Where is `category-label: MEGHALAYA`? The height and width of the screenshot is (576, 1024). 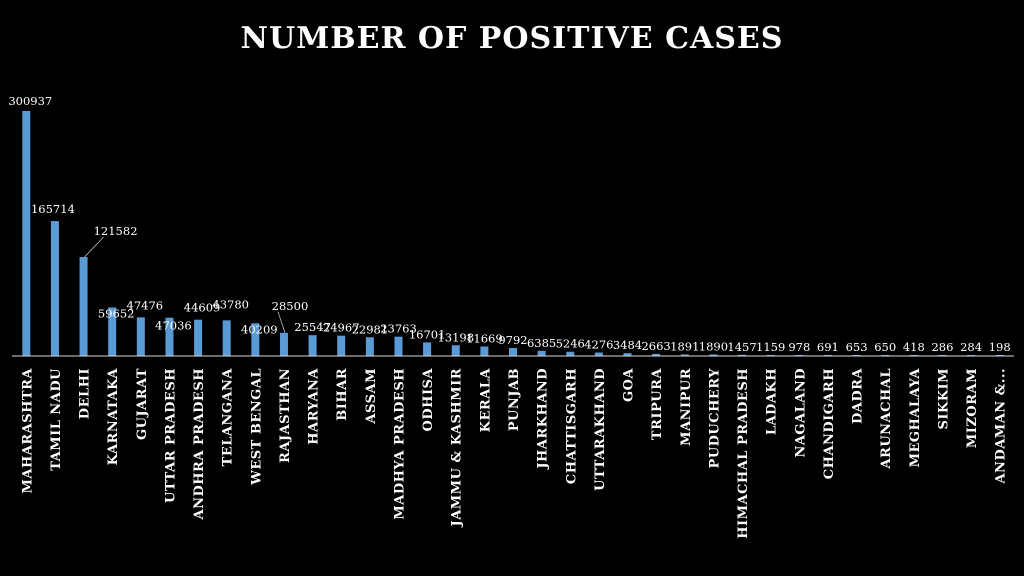 category-label: MEGHALAYA is located at coordinates (915, 418).